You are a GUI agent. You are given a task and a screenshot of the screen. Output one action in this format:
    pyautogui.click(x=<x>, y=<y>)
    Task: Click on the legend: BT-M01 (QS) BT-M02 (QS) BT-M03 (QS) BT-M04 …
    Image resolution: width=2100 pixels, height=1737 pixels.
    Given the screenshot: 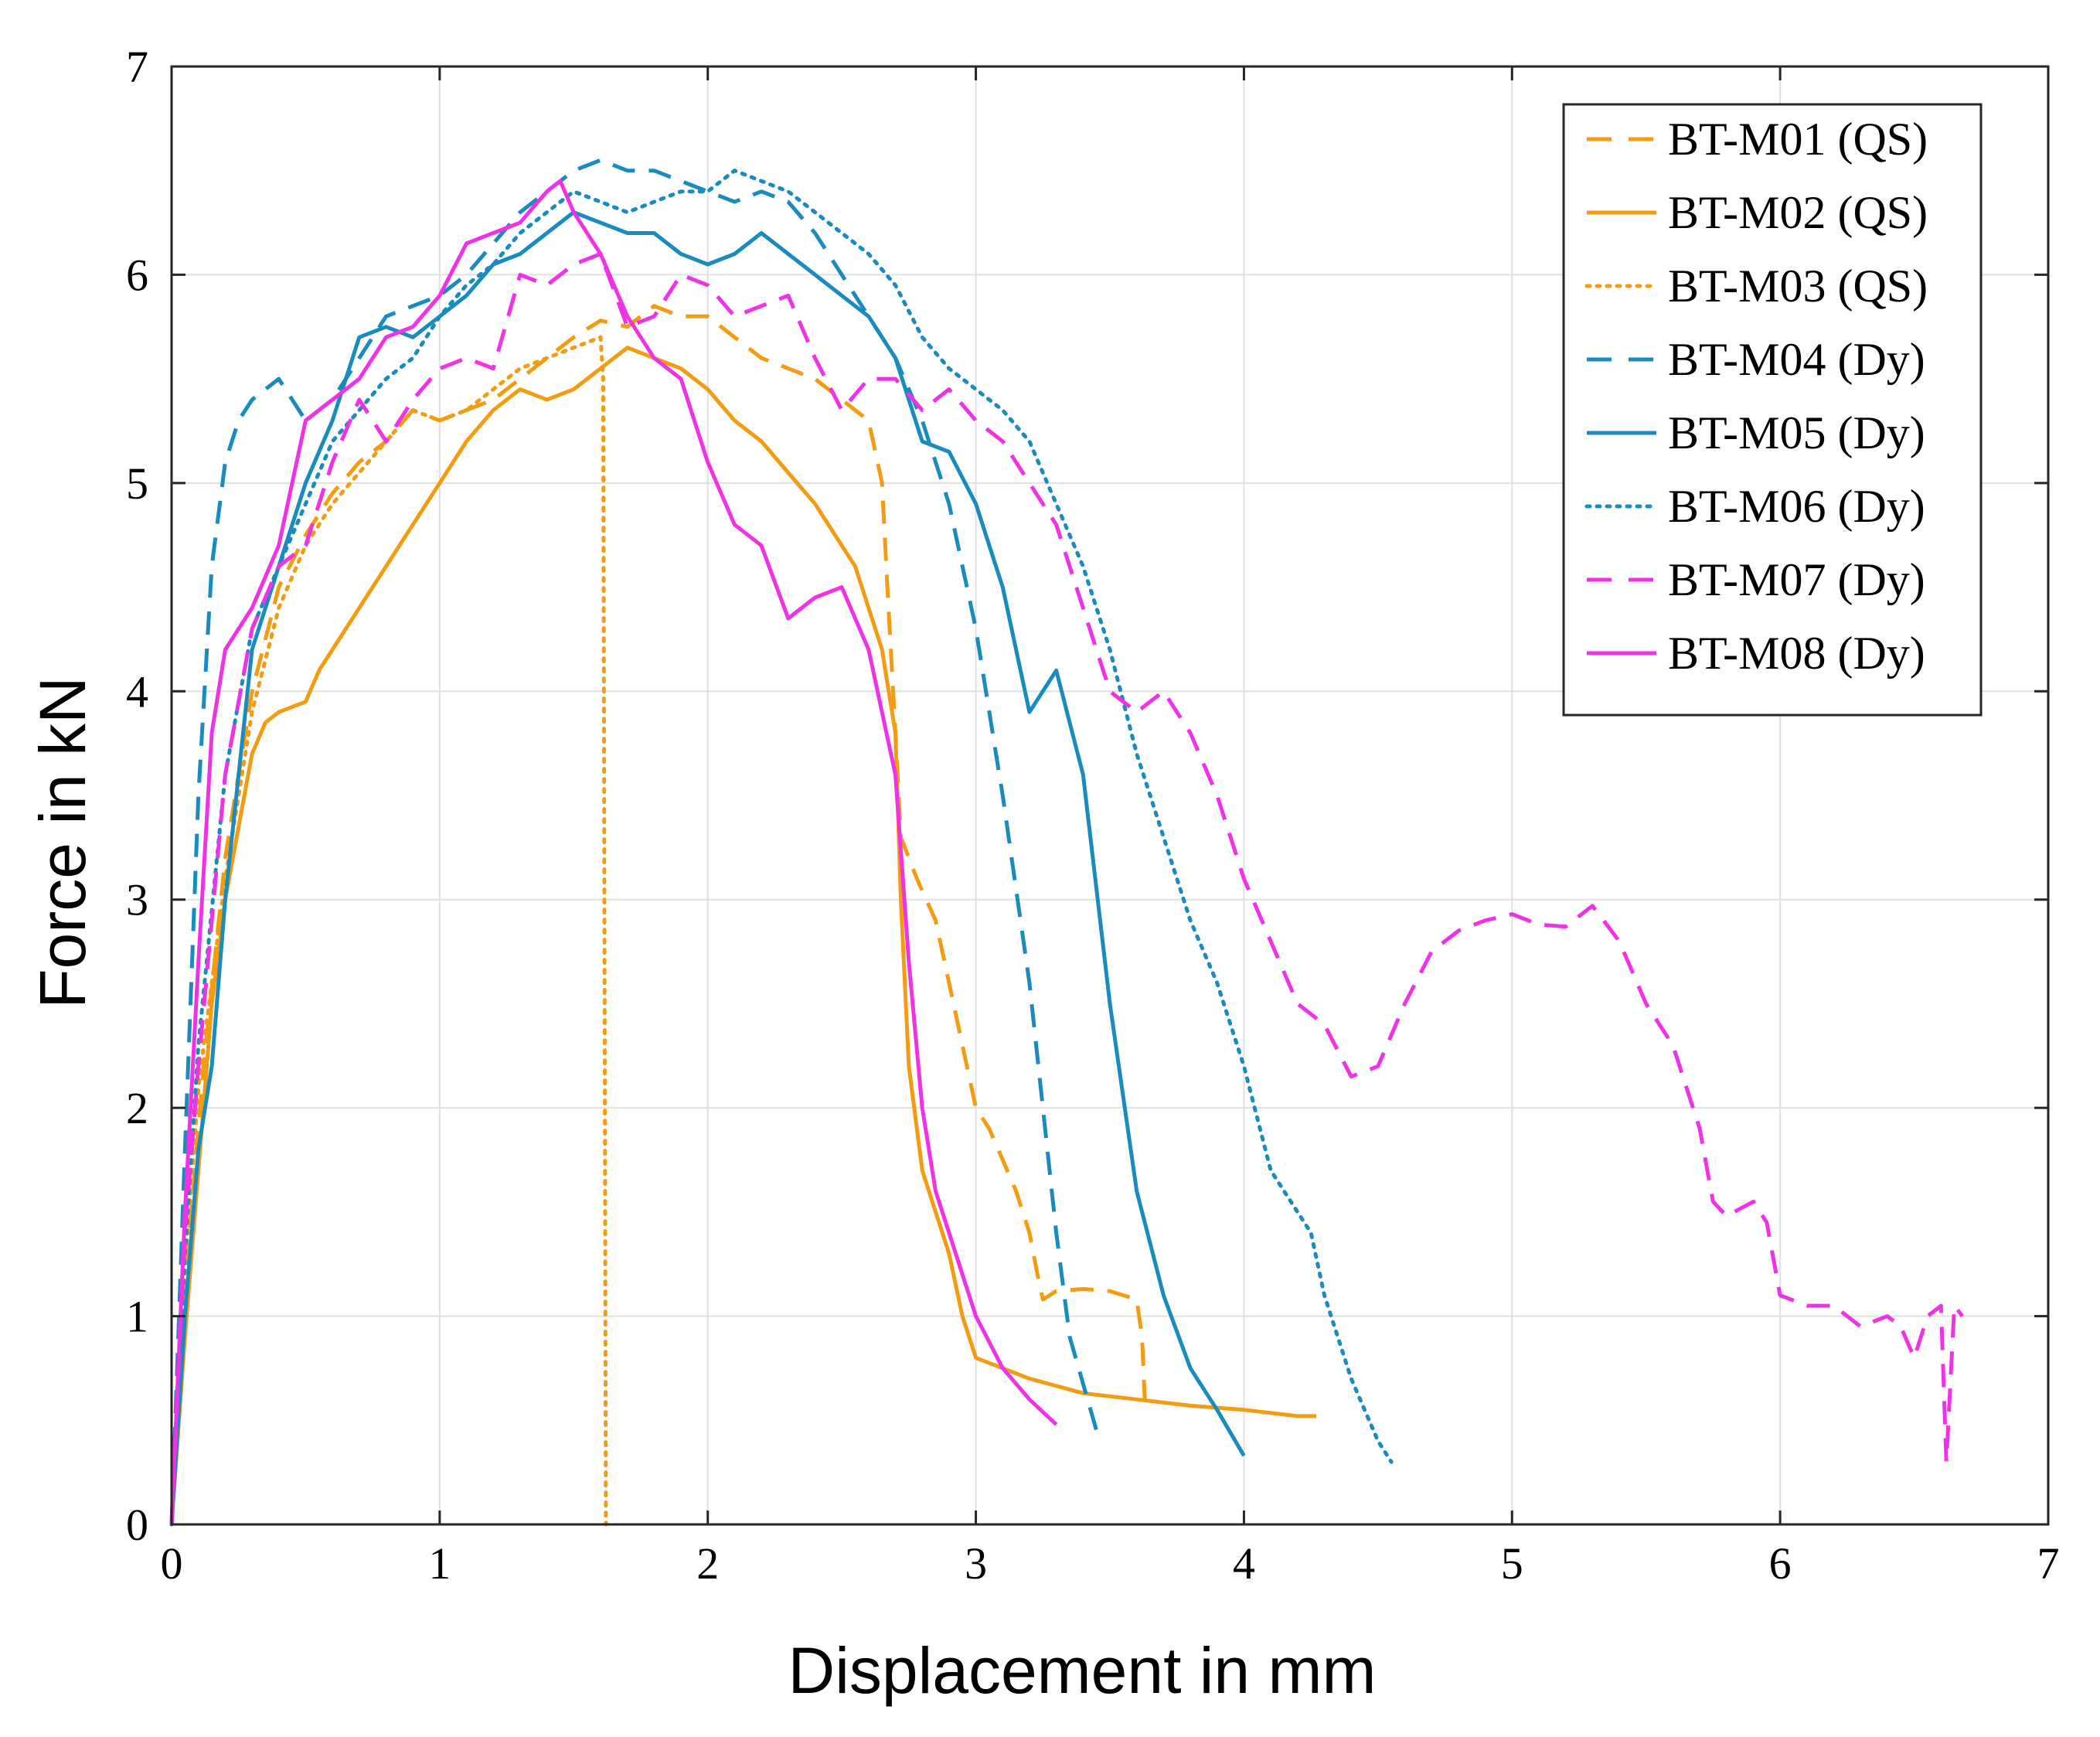 What is the action you would take?
    pyautogui.click(x=1772, y=410)
    